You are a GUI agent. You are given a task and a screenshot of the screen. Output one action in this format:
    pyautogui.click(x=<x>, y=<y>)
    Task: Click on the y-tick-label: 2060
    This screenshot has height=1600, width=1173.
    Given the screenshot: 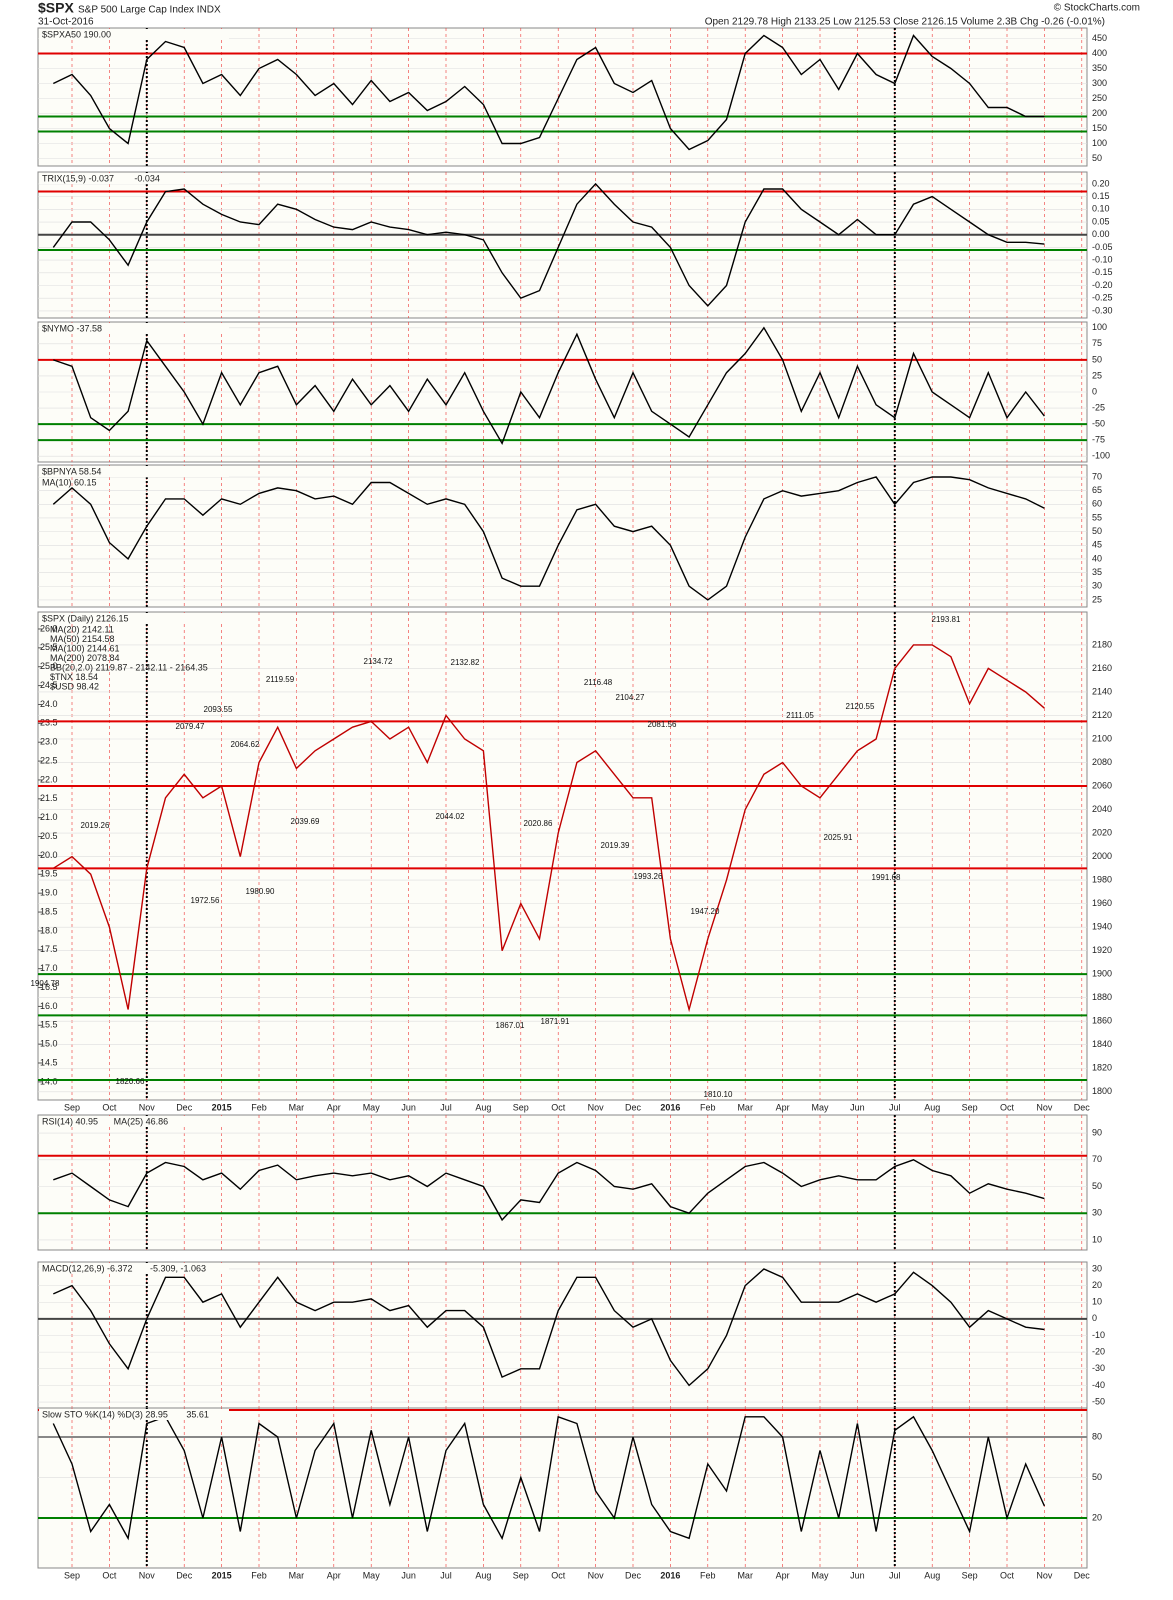 What is the action you would take?
    pyautogui.click(x=1102, y=785)
    